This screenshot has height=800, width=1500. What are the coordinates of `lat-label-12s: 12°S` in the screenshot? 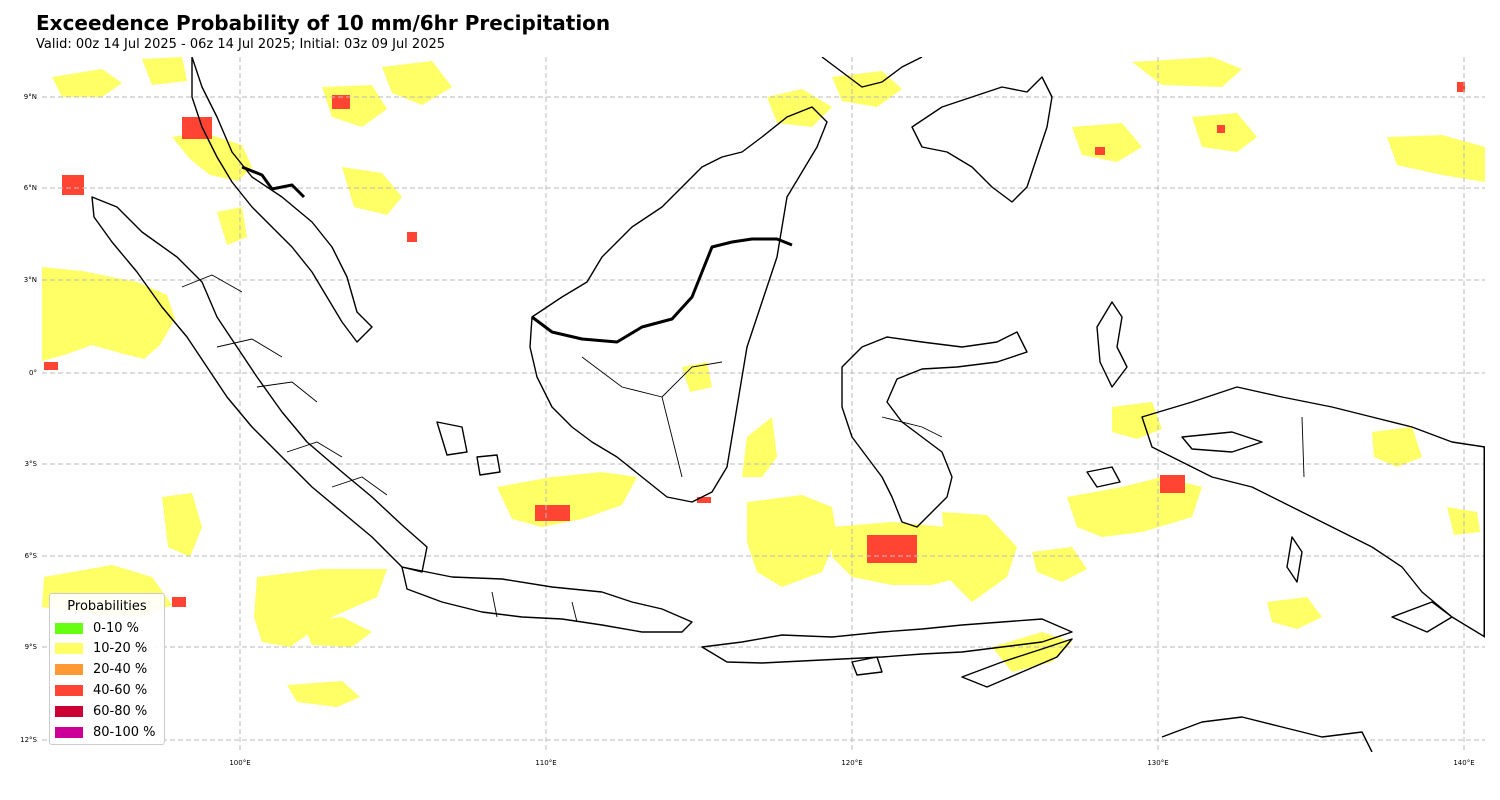 It's located at (28, 740).